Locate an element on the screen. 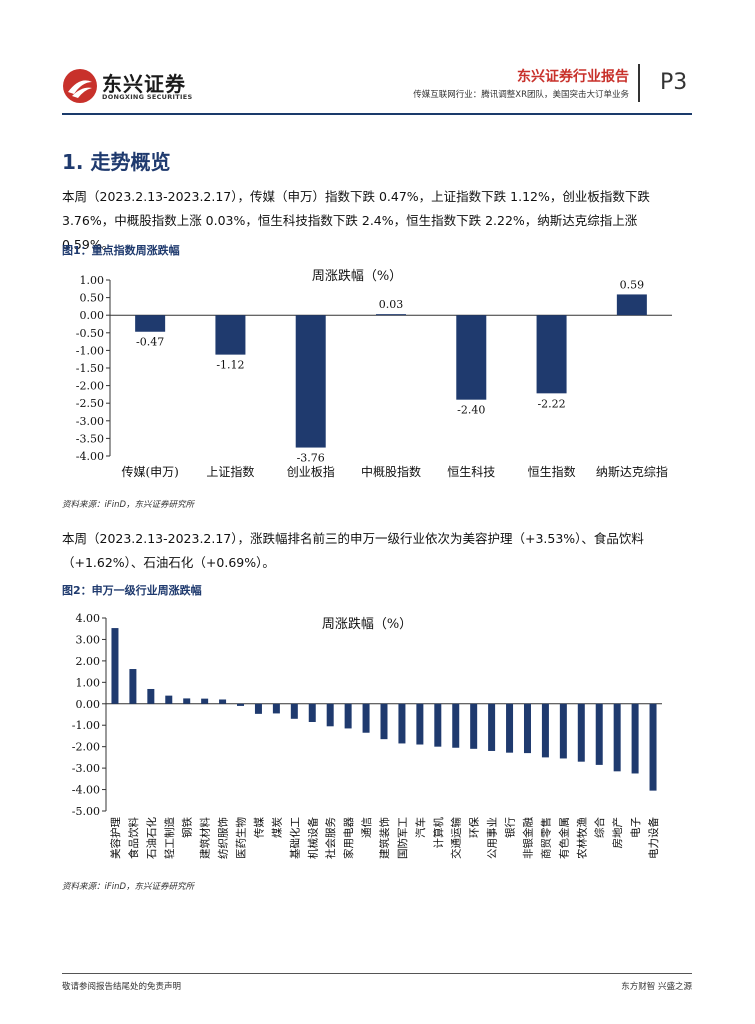 The image size is (755, 1024). x-category-label: 交通运输 is located at coordinates (456, 838).